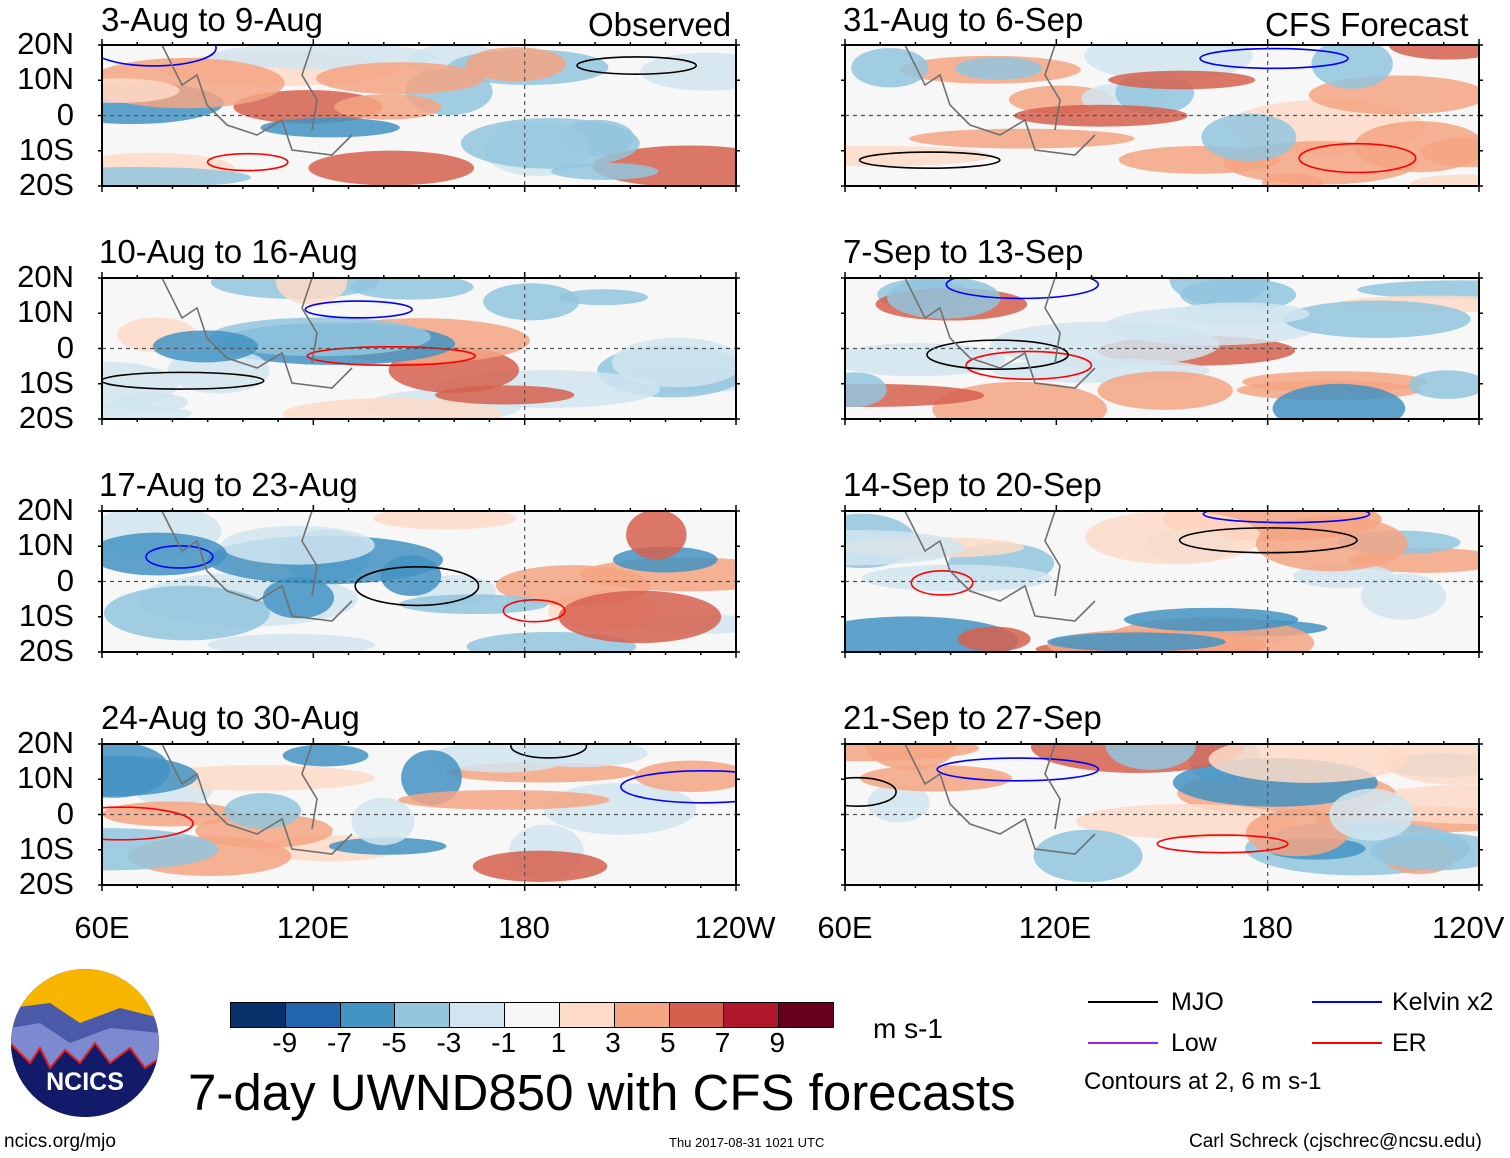 The height and width of the screenshot is (1158, 1510). What do you see at coordinates (1468, 927) in the screenshot?
I see `x-tick-label: 120V` at bounding box center [1468, 927].